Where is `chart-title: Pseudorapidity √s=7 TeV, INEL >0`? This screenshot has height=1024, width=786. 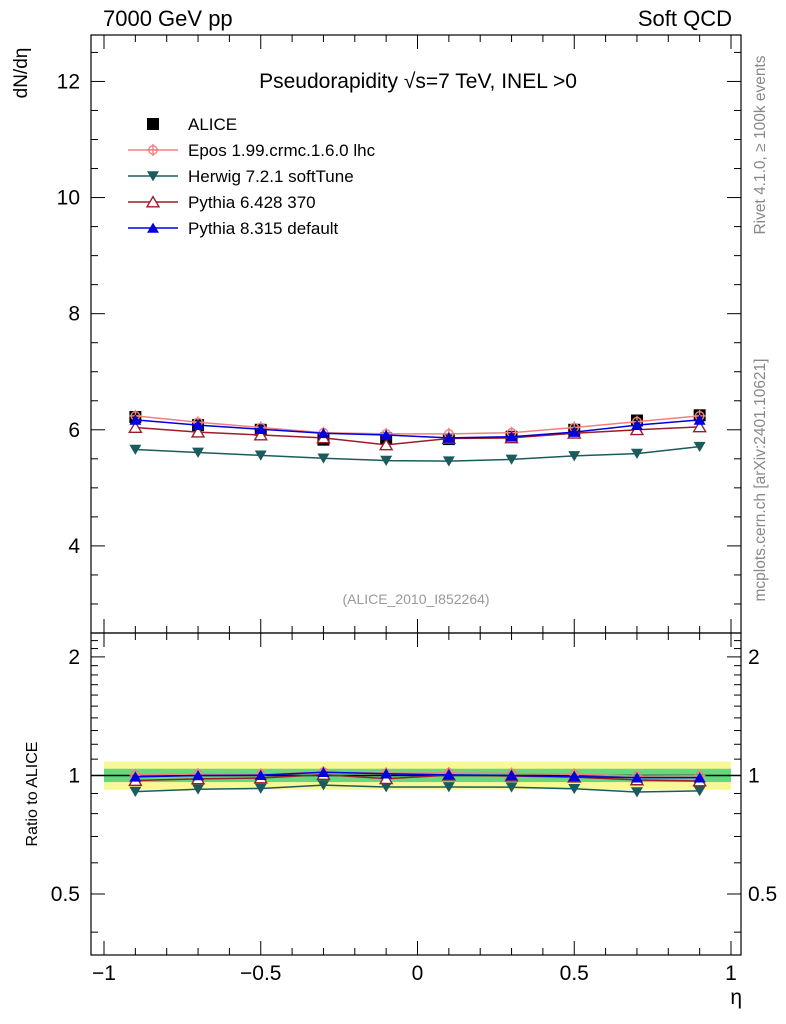 chart-title: Pseudorapidity √s=7 TeV, INEL >0 is located at coordinates (418, 81).